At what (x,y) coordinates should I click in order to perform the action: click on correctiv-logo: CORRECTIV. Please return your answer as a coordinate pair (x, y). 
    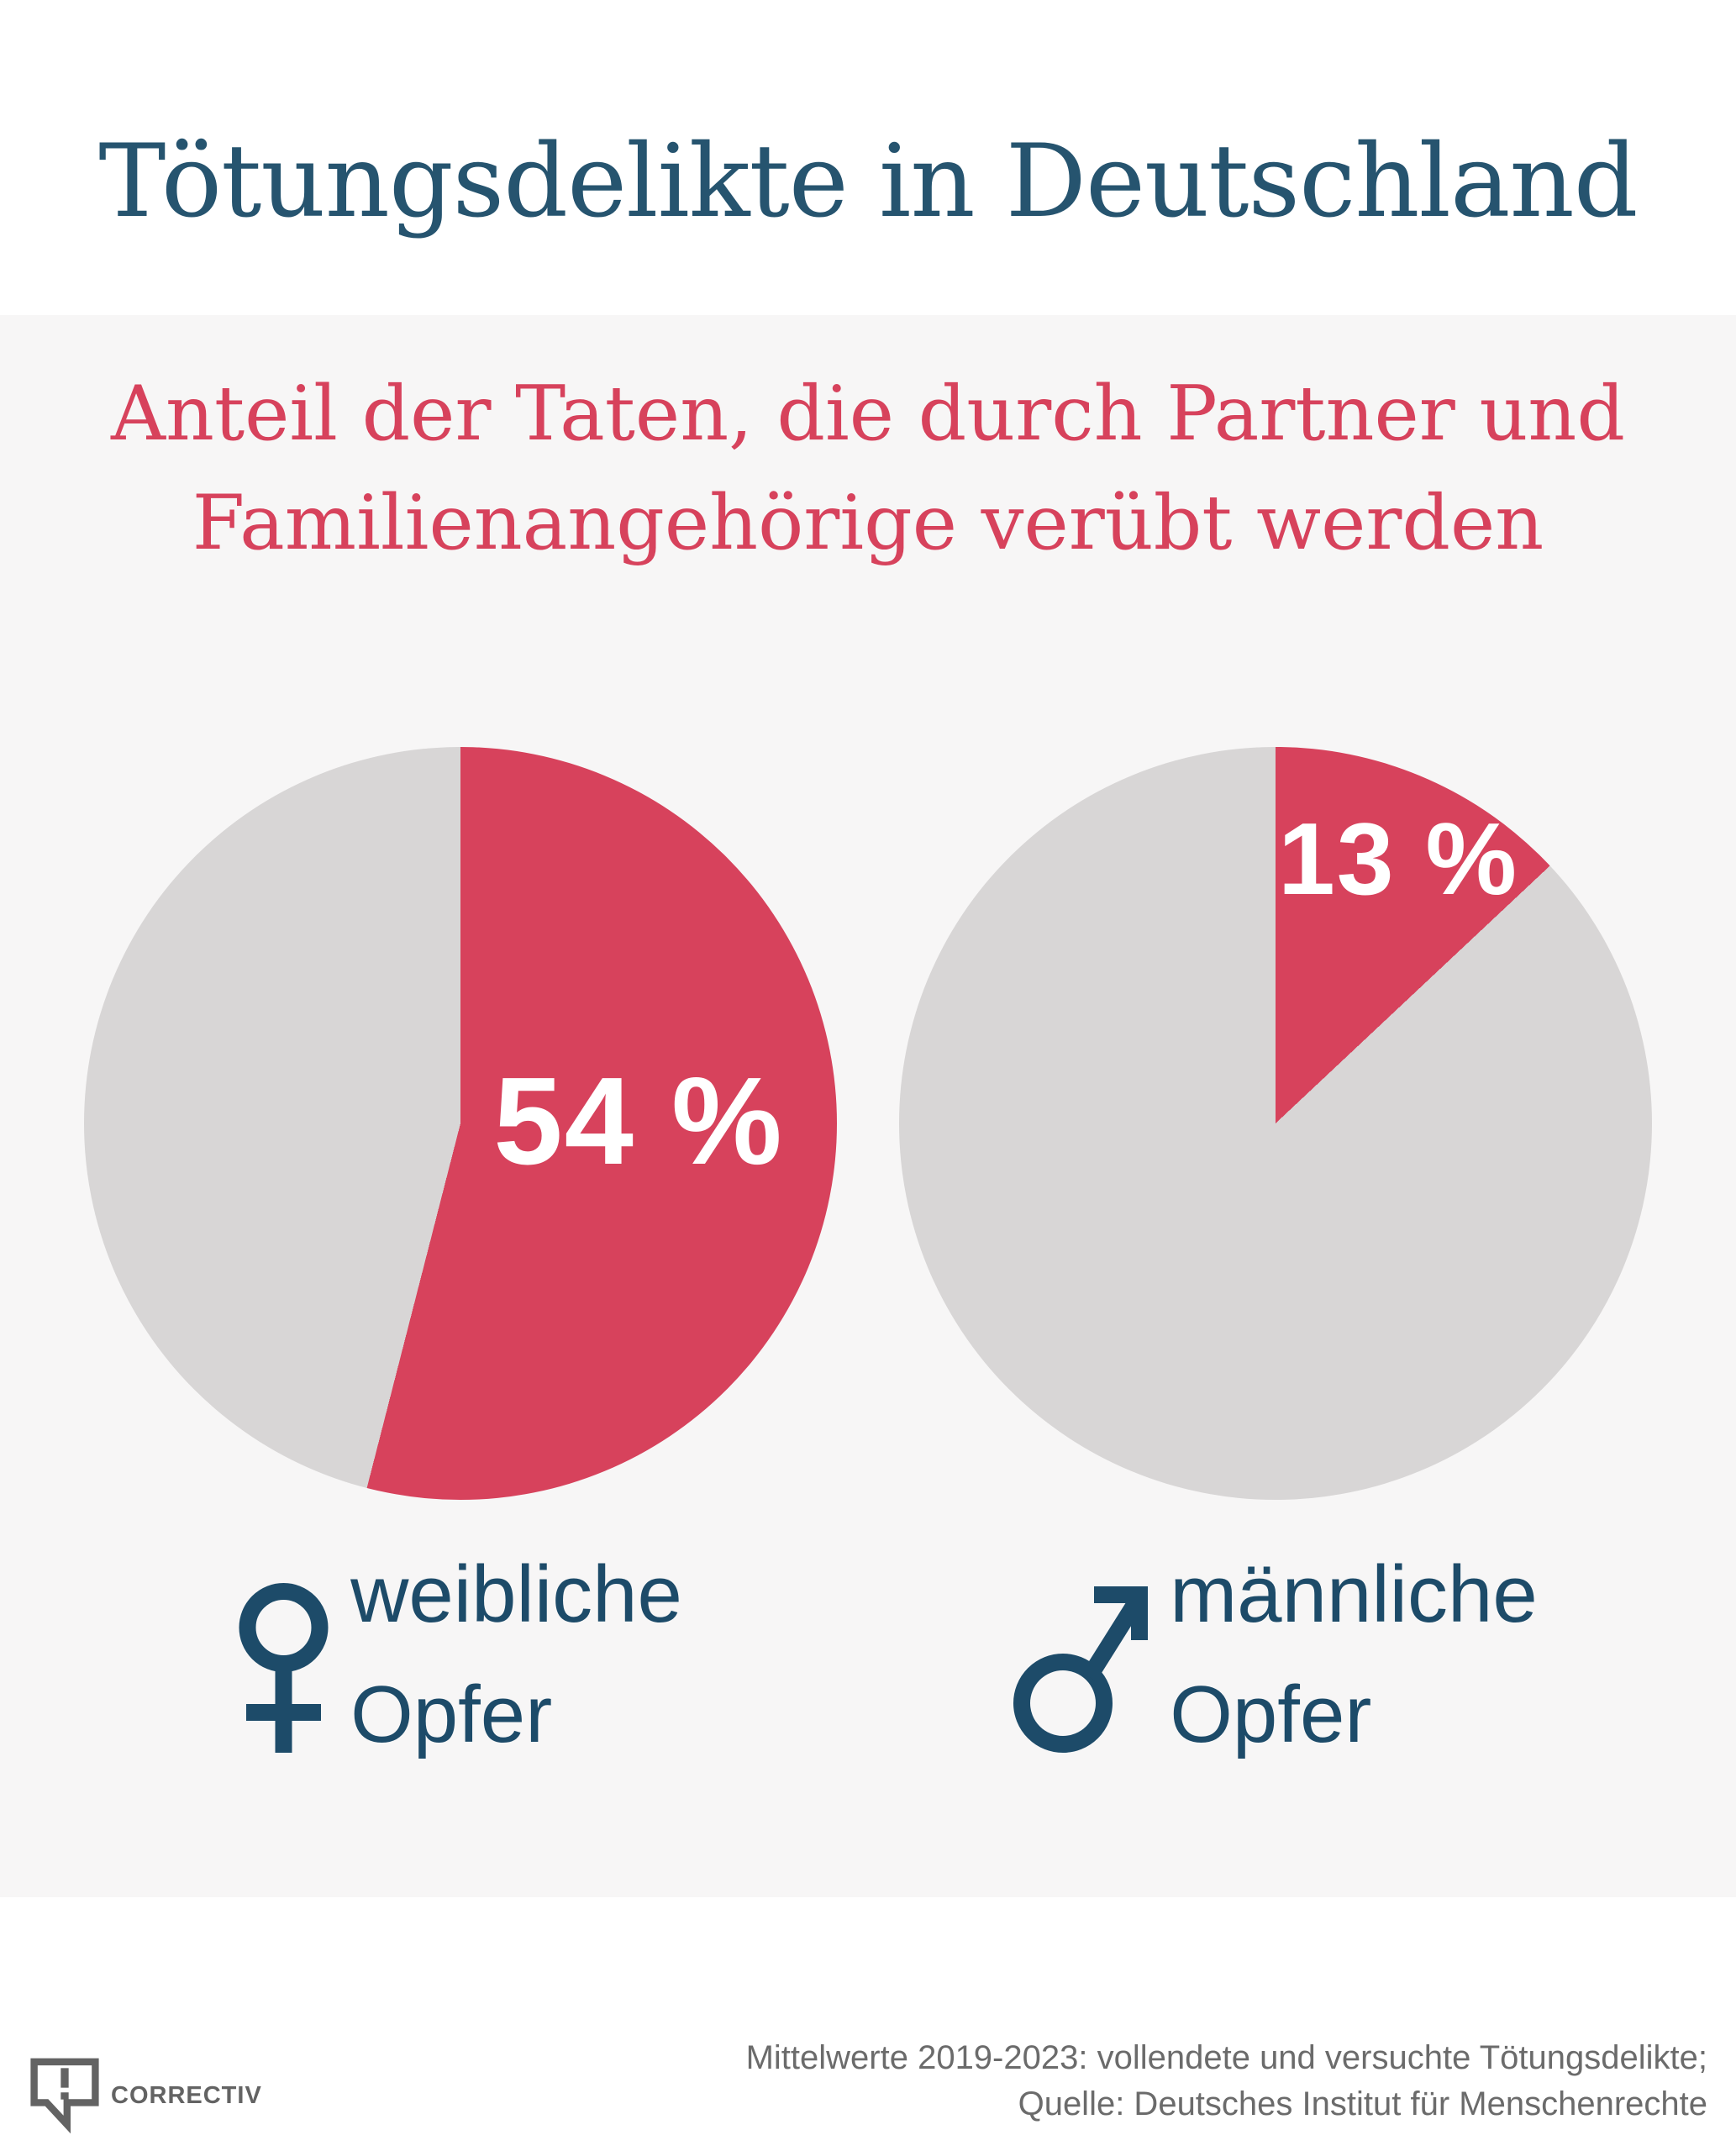
    Looking at the image, I should click on (145, 2095).